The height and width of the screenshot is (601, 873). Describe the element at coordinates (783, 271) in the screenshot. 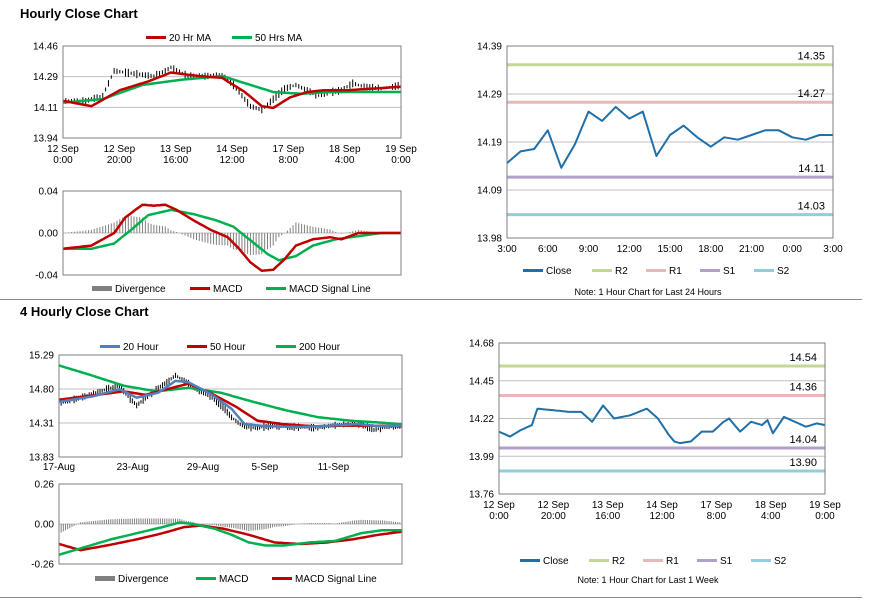

I see `hourly-levels-legend-s2-label: S2` at that location.